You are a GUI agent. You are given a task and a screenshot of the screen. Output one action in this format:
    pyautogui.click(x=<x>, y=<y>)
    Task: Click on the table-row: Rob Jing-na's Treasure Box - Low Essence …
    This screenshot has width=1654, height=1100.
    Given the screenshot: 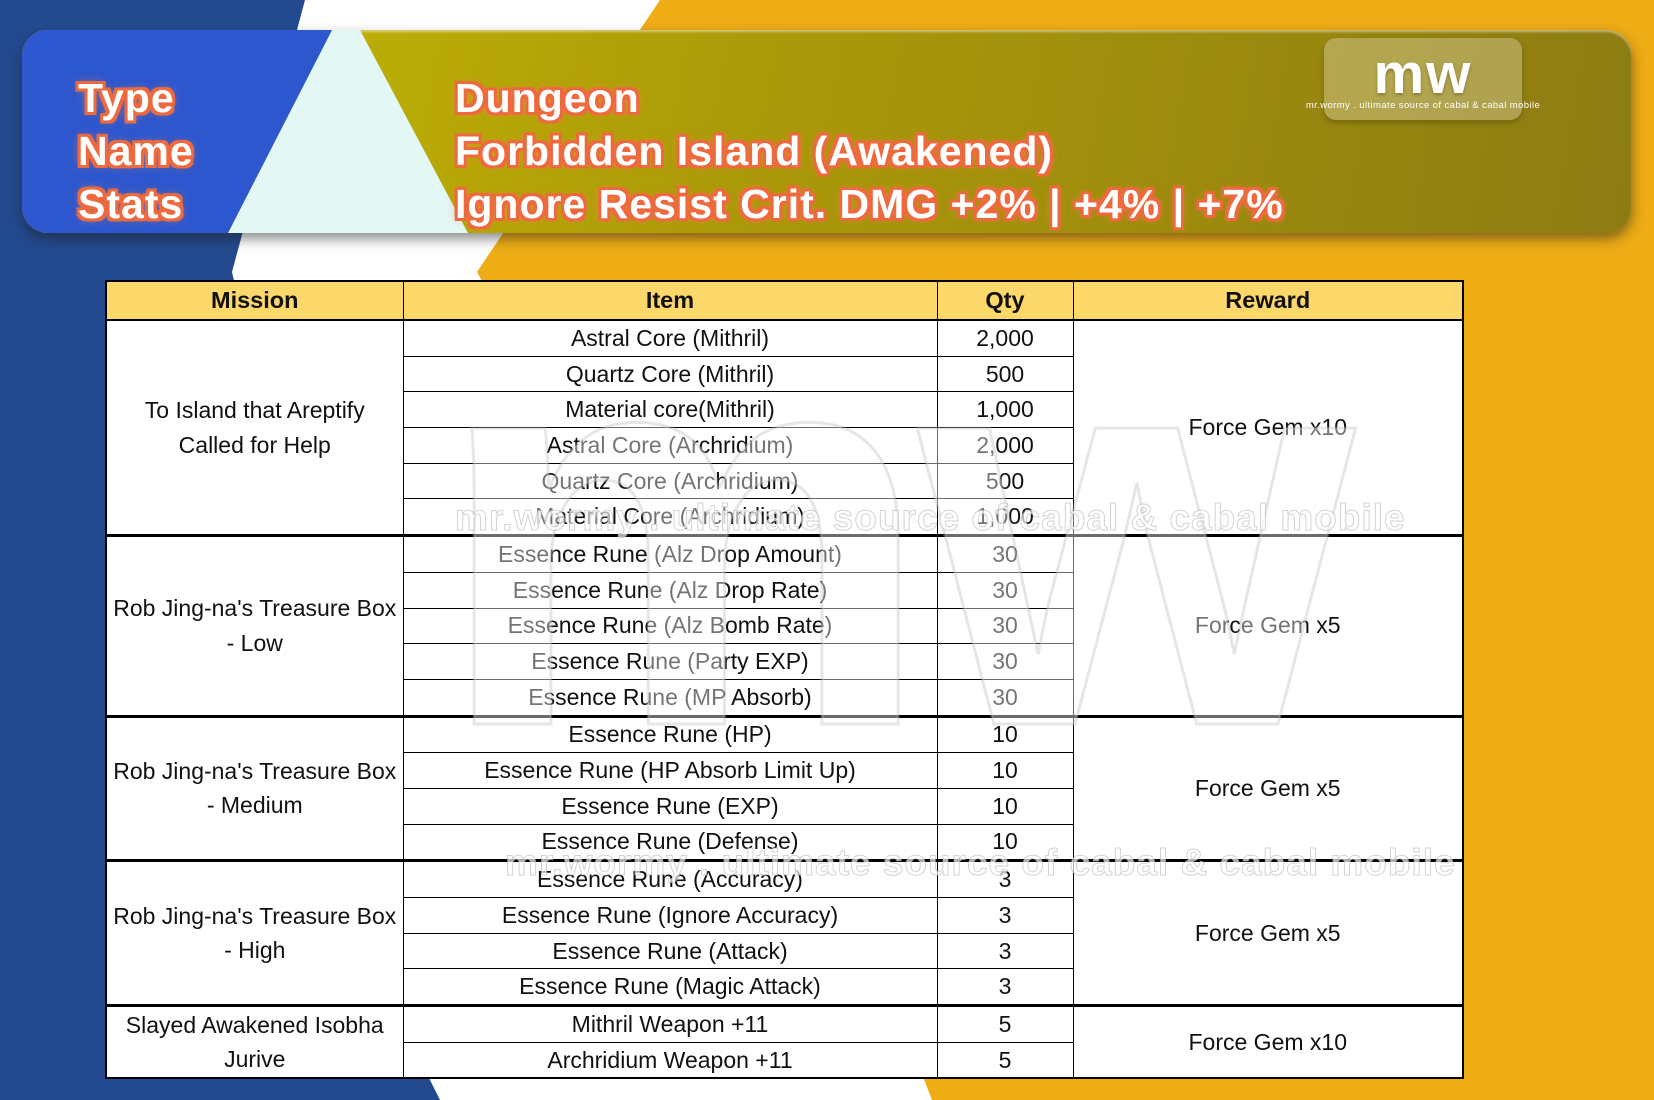 What is the action you would take?
    pyautogui.click(x=784, y=625)
    